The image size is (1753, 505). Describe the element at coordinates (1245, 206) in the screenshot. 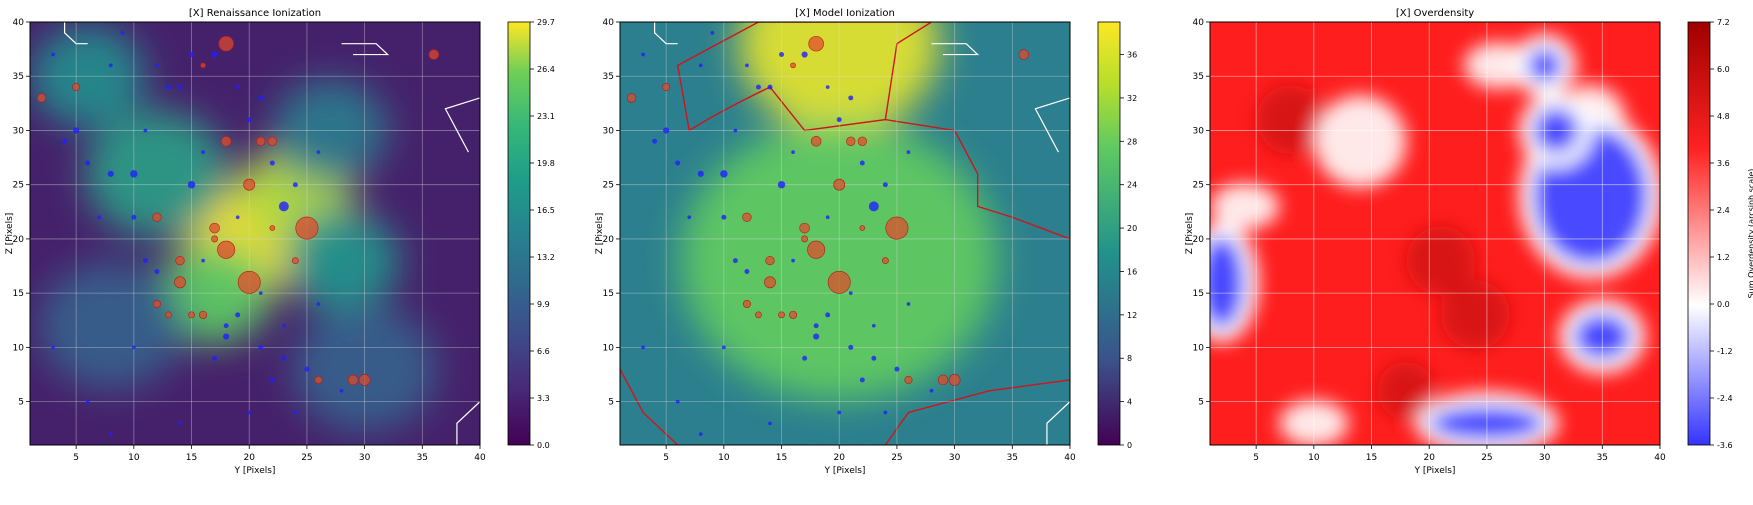

I see `overdensity-zero-region` at that location.